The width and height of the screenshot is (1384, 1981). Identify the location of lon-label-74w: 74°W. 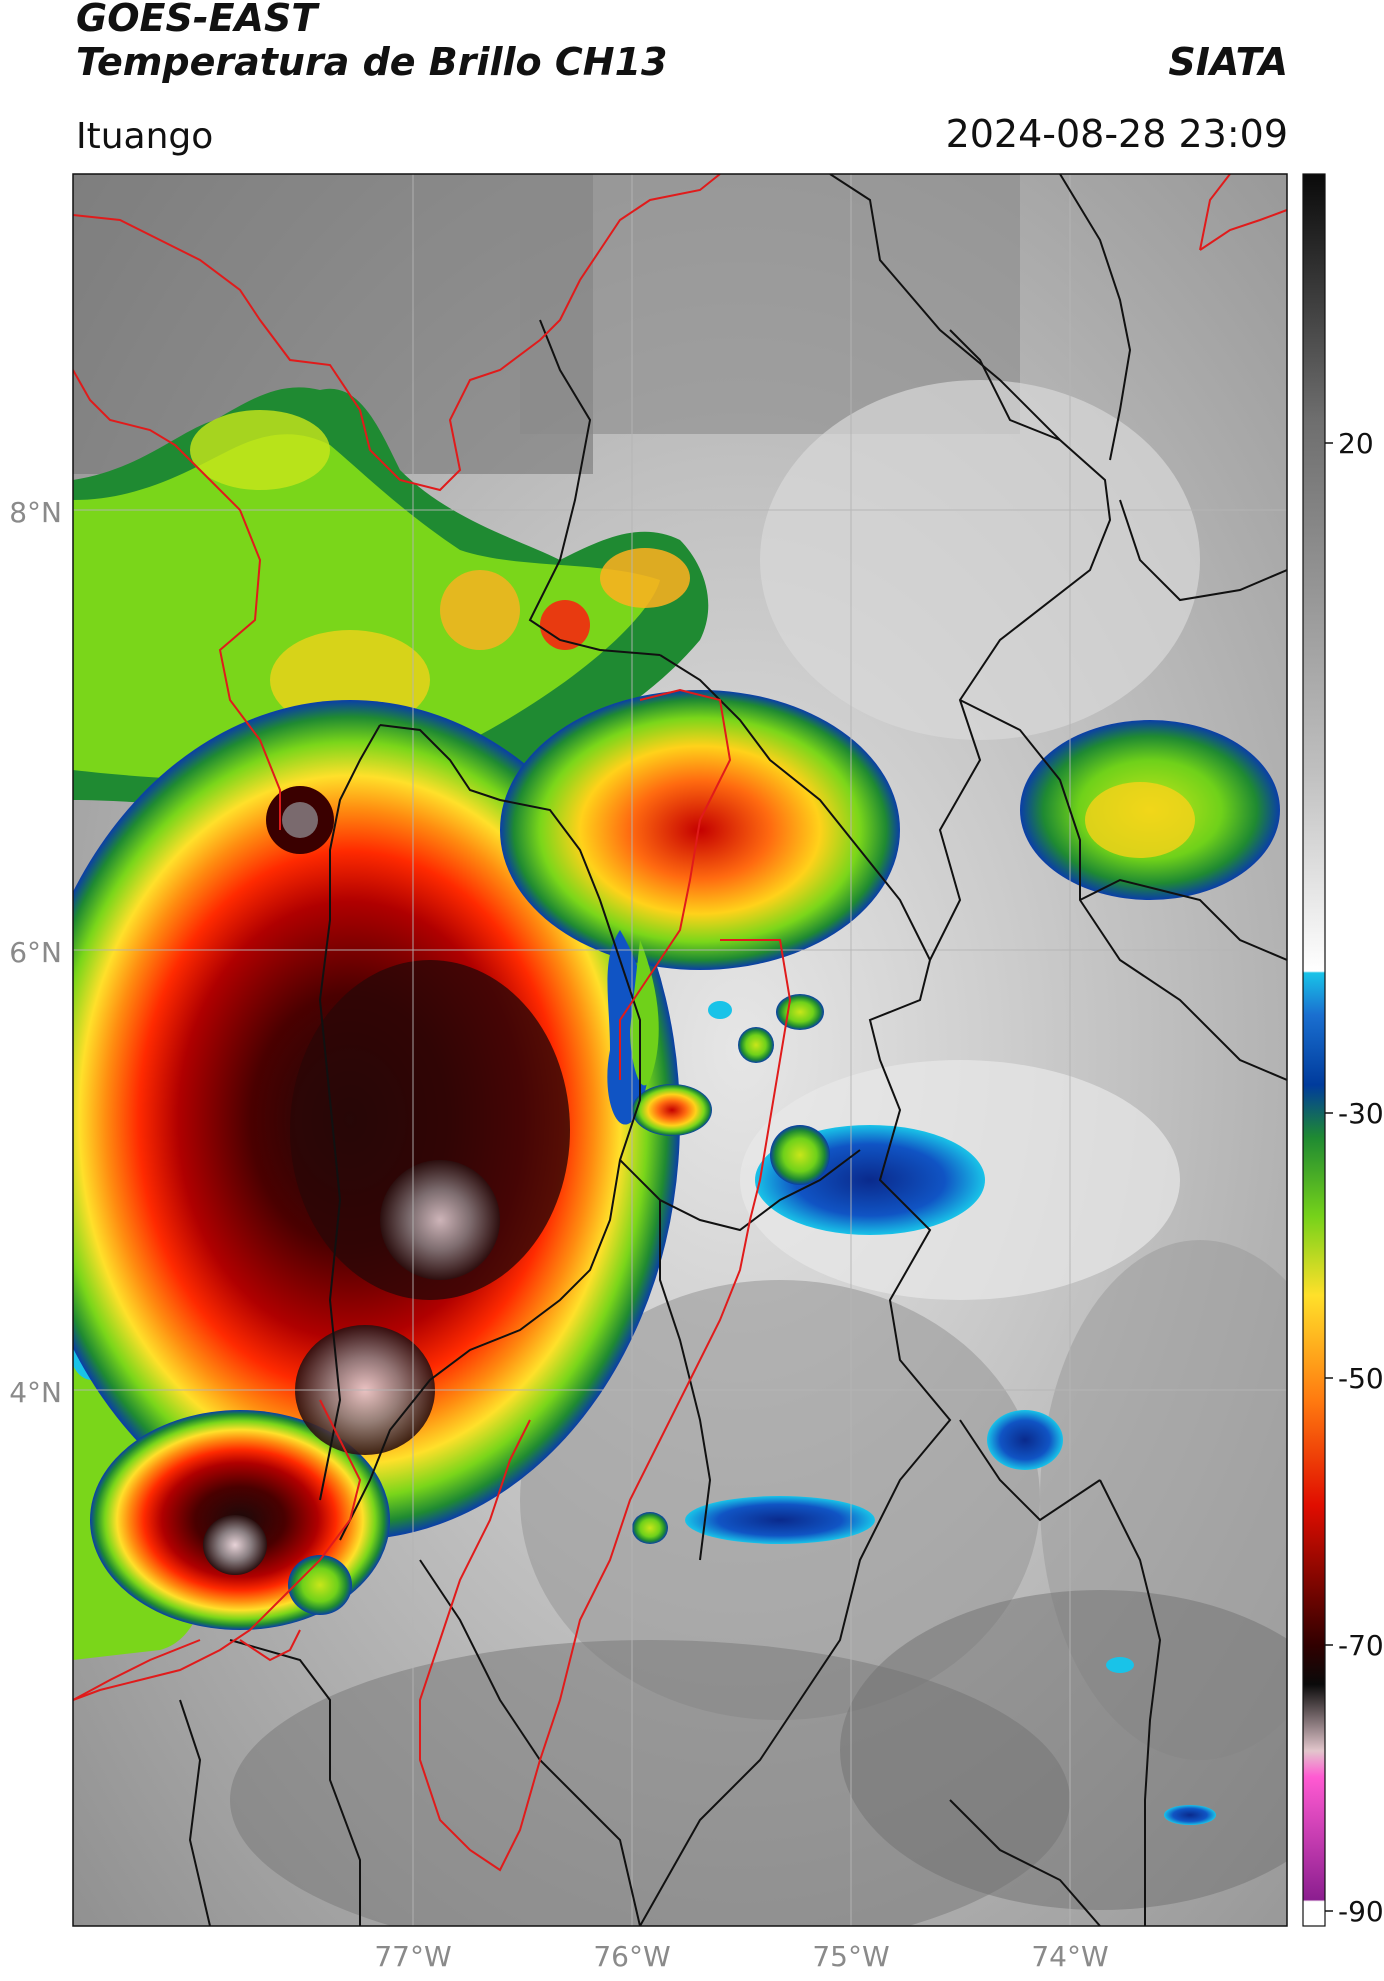
(1069, 1956).